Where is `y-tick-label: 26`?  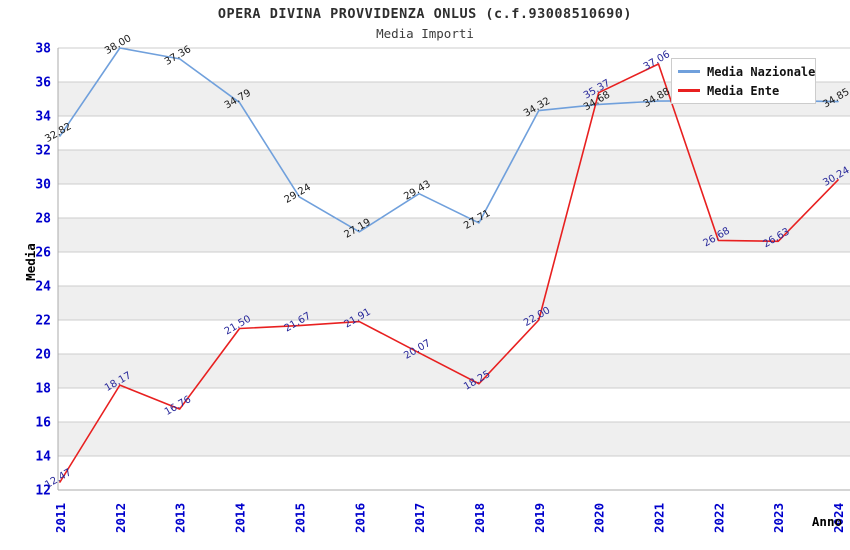 y-tick-label: 26 is located at coordinates (43, 253).